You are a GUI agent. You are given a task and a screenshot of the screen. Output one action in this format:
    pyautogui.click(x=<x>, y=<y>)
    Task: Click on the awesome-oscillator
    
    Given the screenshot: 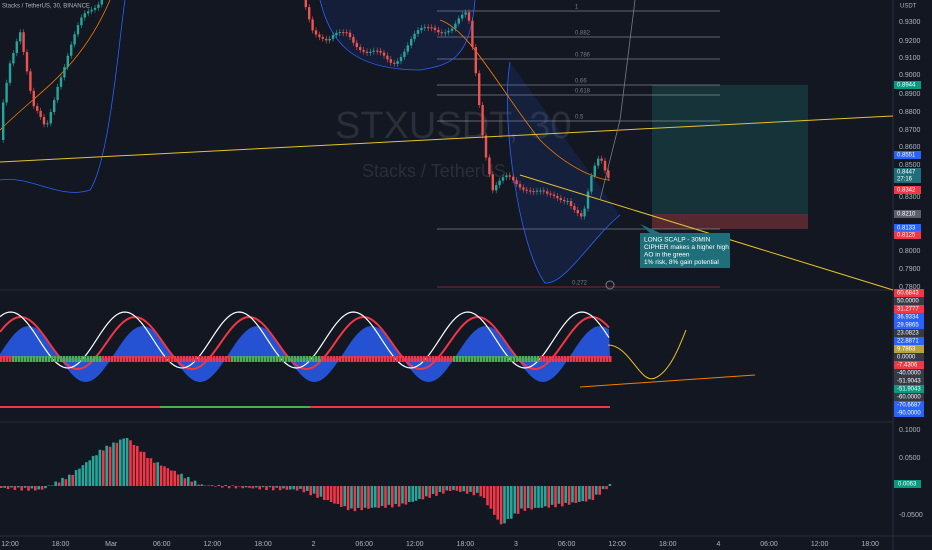 What is the action you would take?
    pyautogui.click(x=306, y=481)
    